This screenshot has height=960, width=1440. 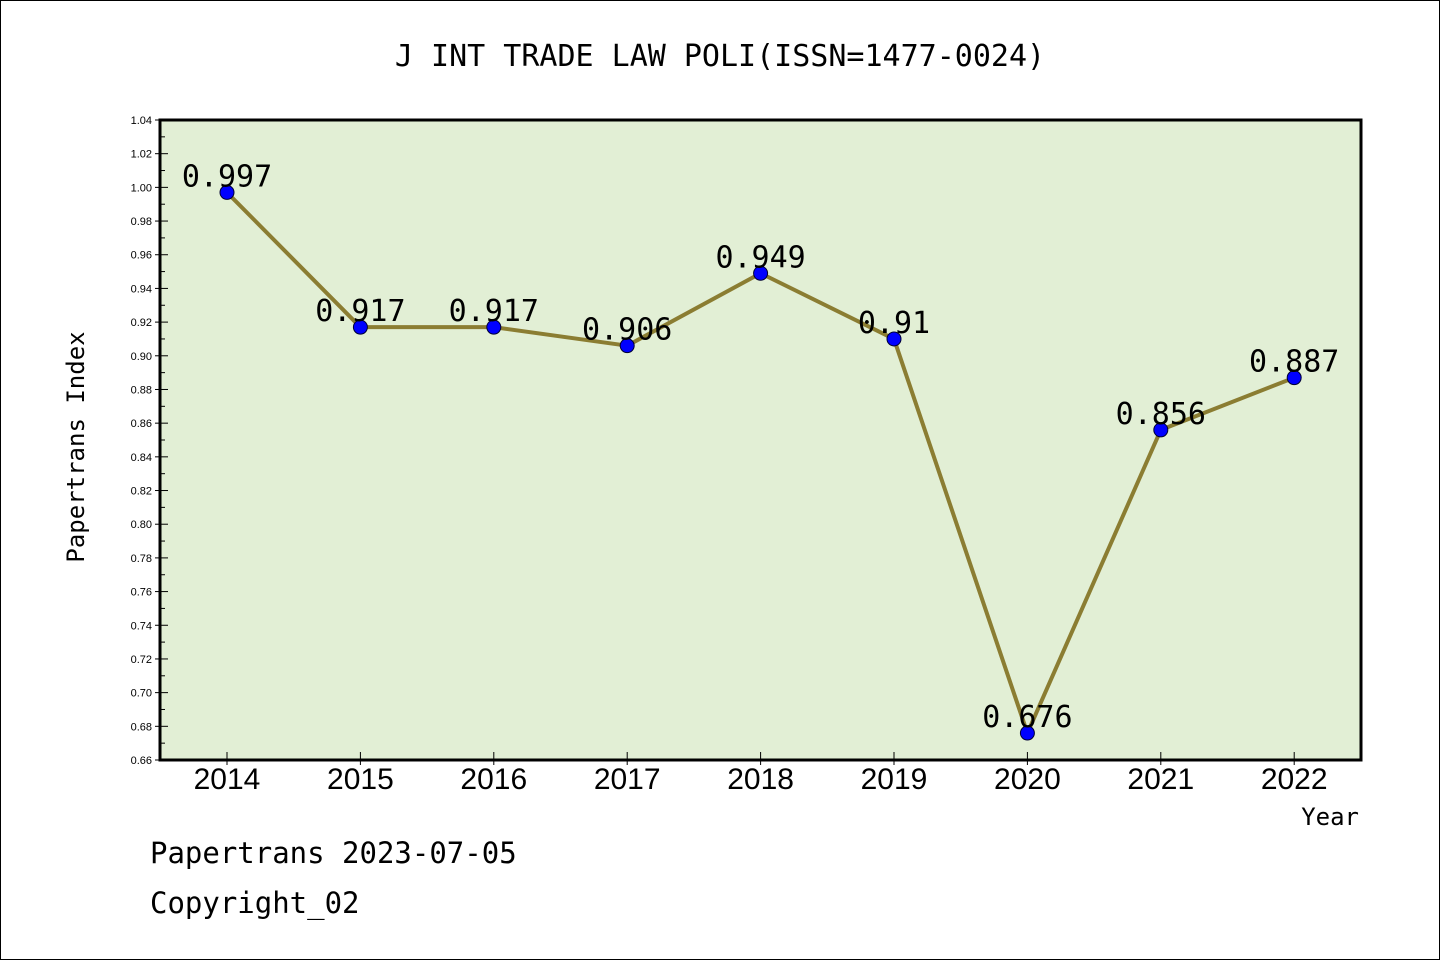 I want to click on x-tick-label: 2017, so click(x=627, y=779).